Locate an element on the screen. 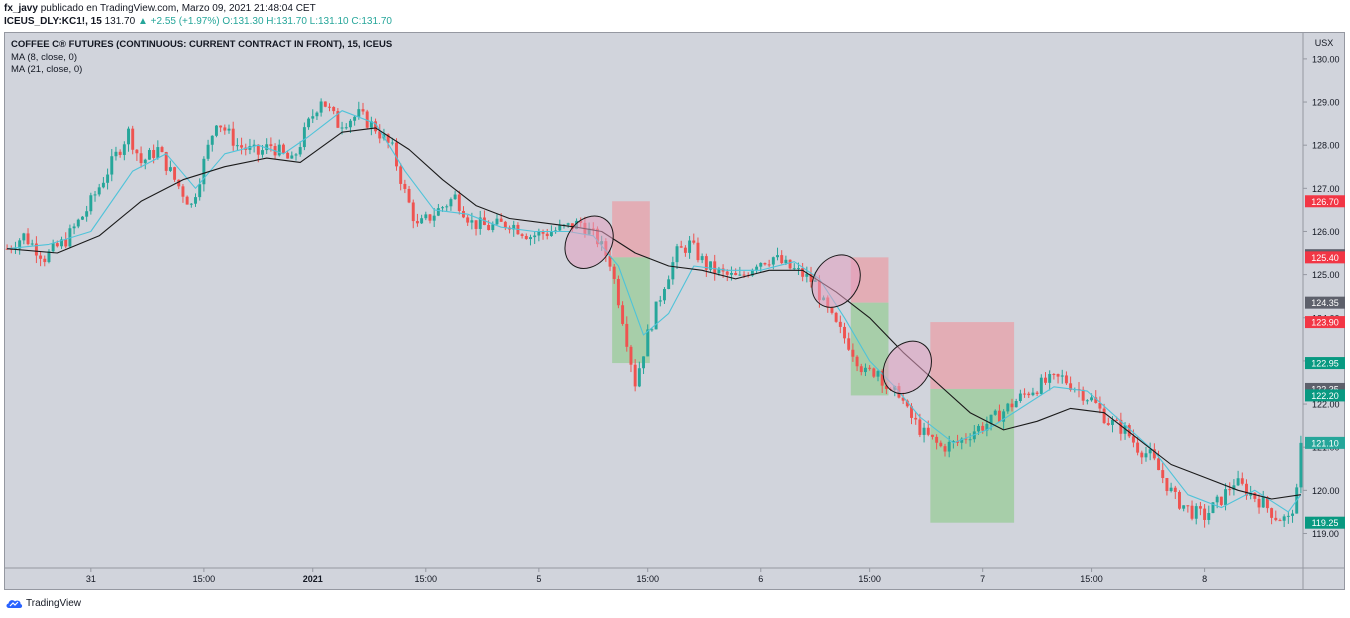  price-badge-label: 119.25 is located at coordinates (1325, 523).